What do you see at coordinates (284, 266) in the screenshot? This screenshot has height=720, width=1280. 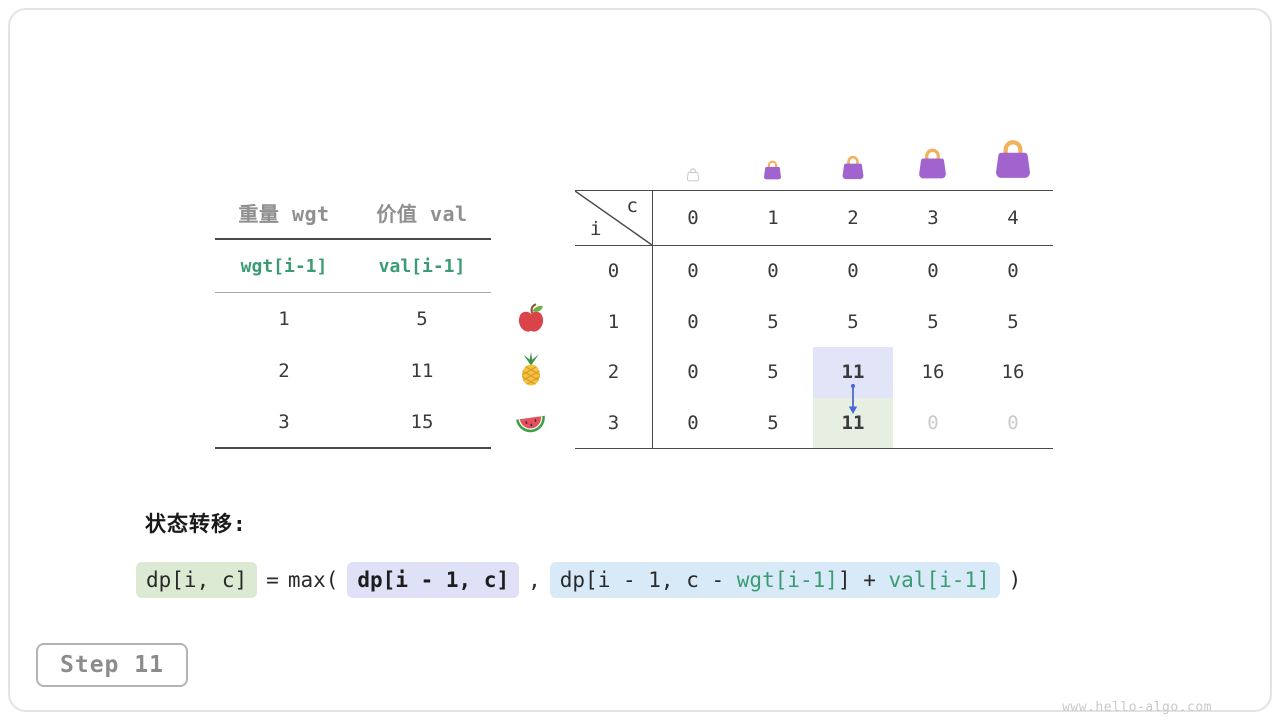 I see `item-table-symbol-wgt: wgt[i-1]` at bounding box center [284, 266].